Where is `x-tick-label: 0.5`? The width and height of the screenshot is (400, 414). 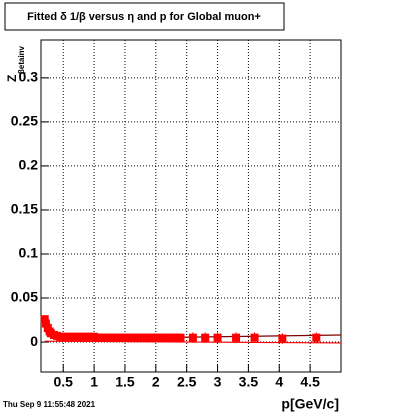
x-tick-label: 0.5 is located at coordinates (63, 382).